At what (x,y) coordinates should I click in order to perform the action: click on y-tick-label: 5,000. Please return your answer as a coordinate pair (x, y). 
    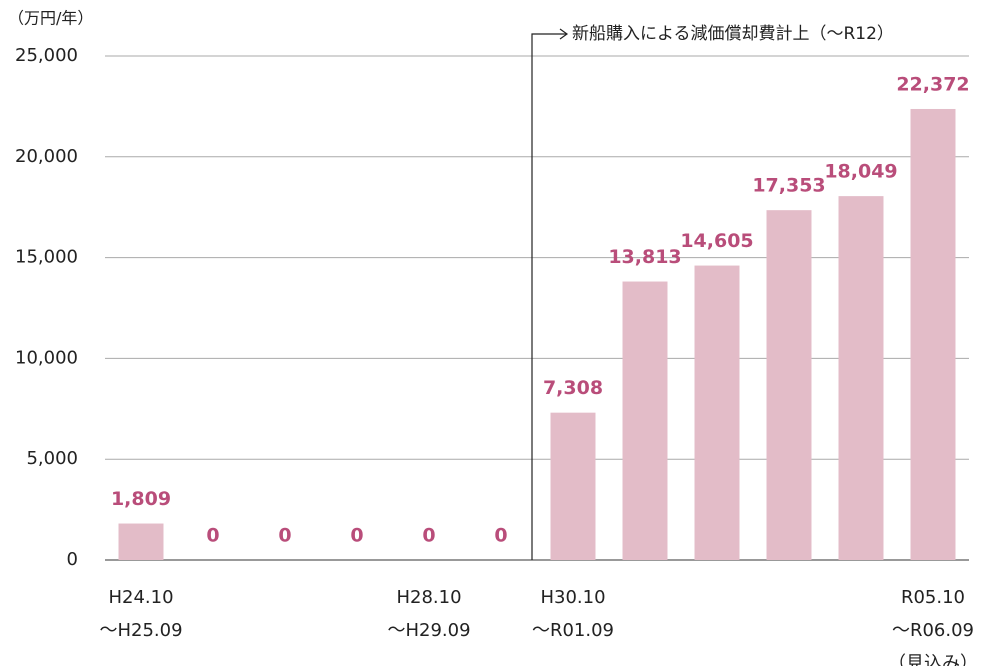
    Looking at the image, I should click on (52, 458).